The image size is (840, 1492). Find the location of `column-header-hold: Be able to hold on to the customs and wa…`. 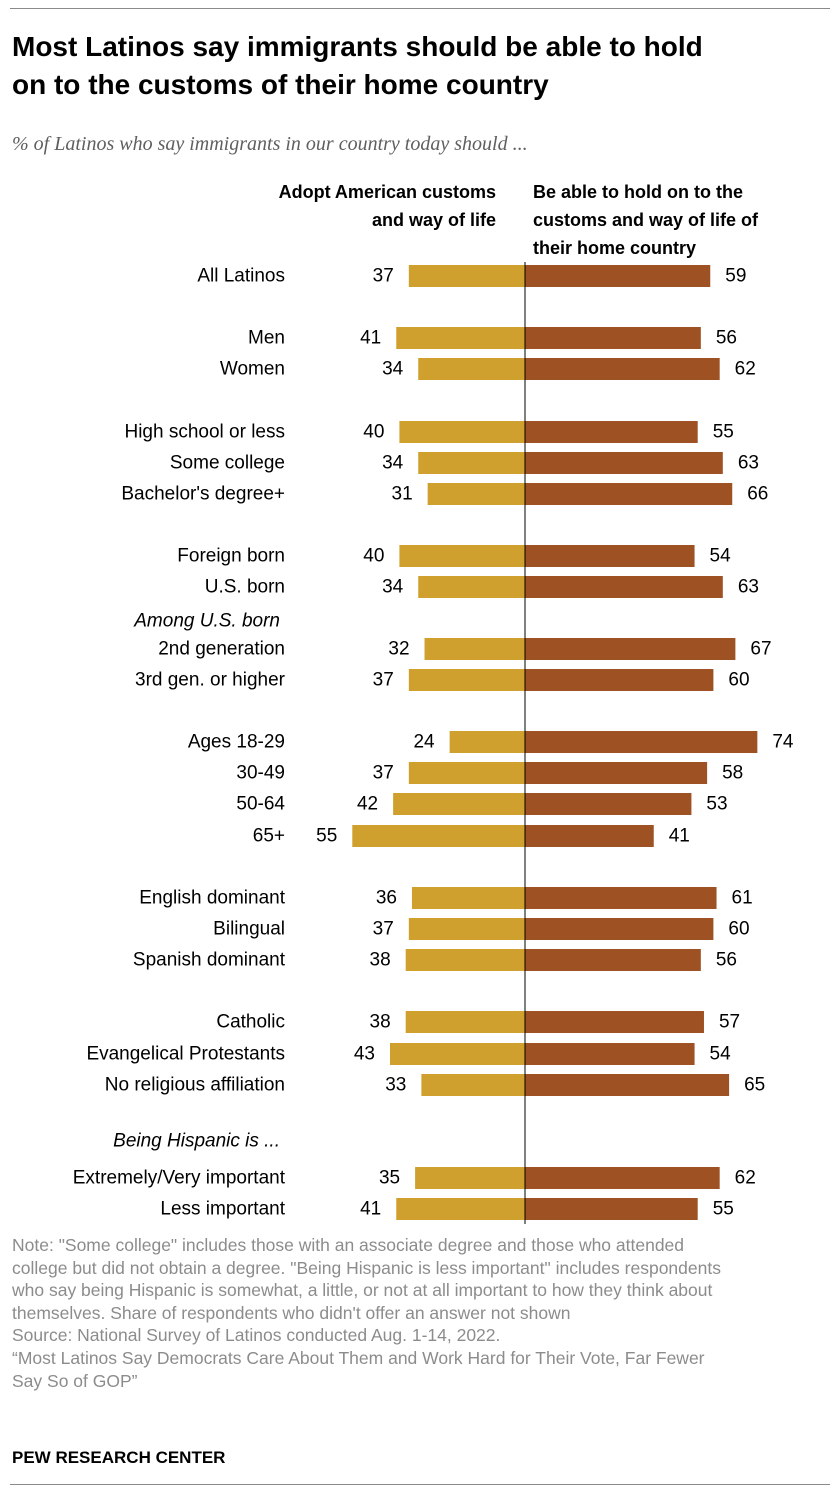

column-header-hold: Be able to hold on to the customs and wa… is located at coordinates (645, 220).